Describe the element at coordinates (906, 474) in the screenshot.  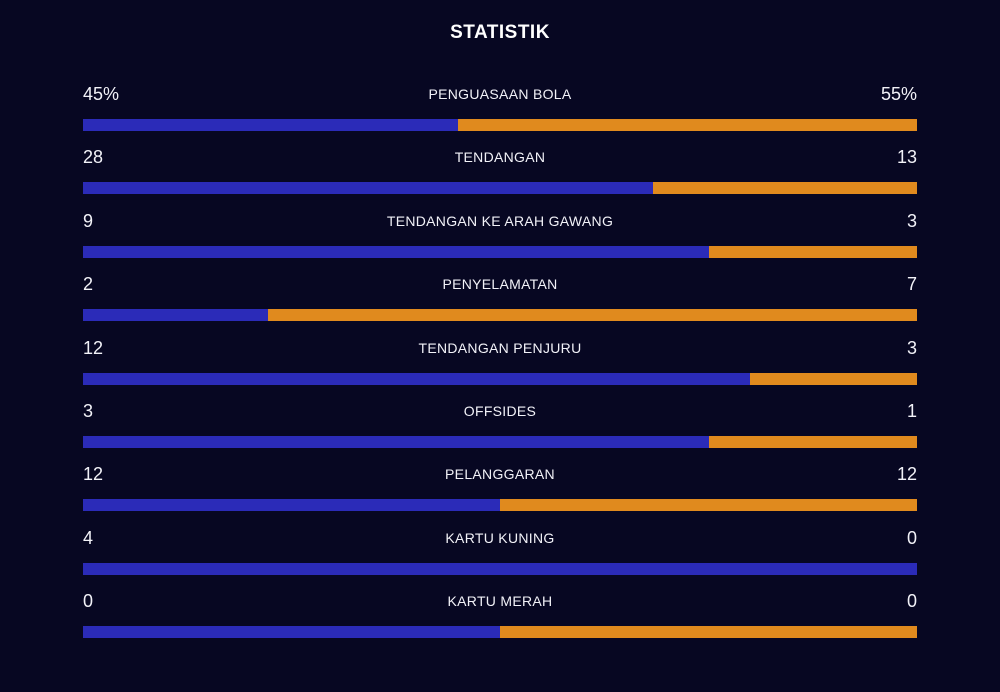
I see `away-value: 12` at that location.